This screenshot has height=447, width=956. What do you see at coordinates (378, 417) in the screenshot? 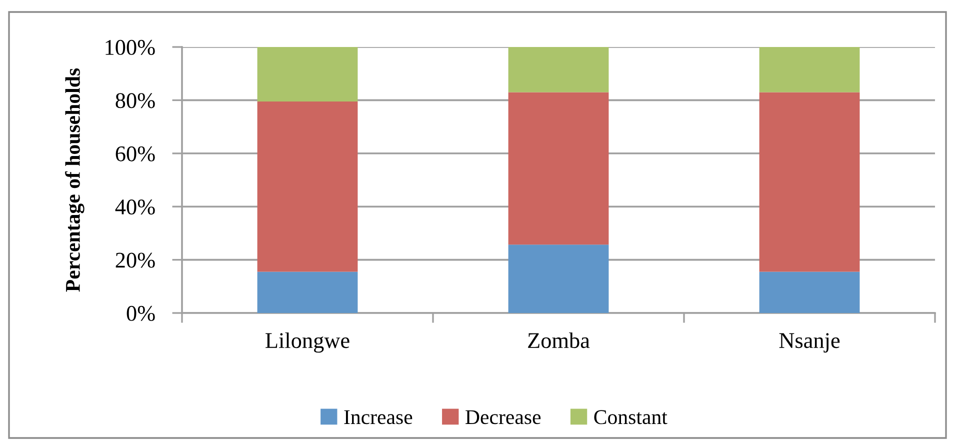
I see `legend-label: Increase` at bounding box center [378, 417].